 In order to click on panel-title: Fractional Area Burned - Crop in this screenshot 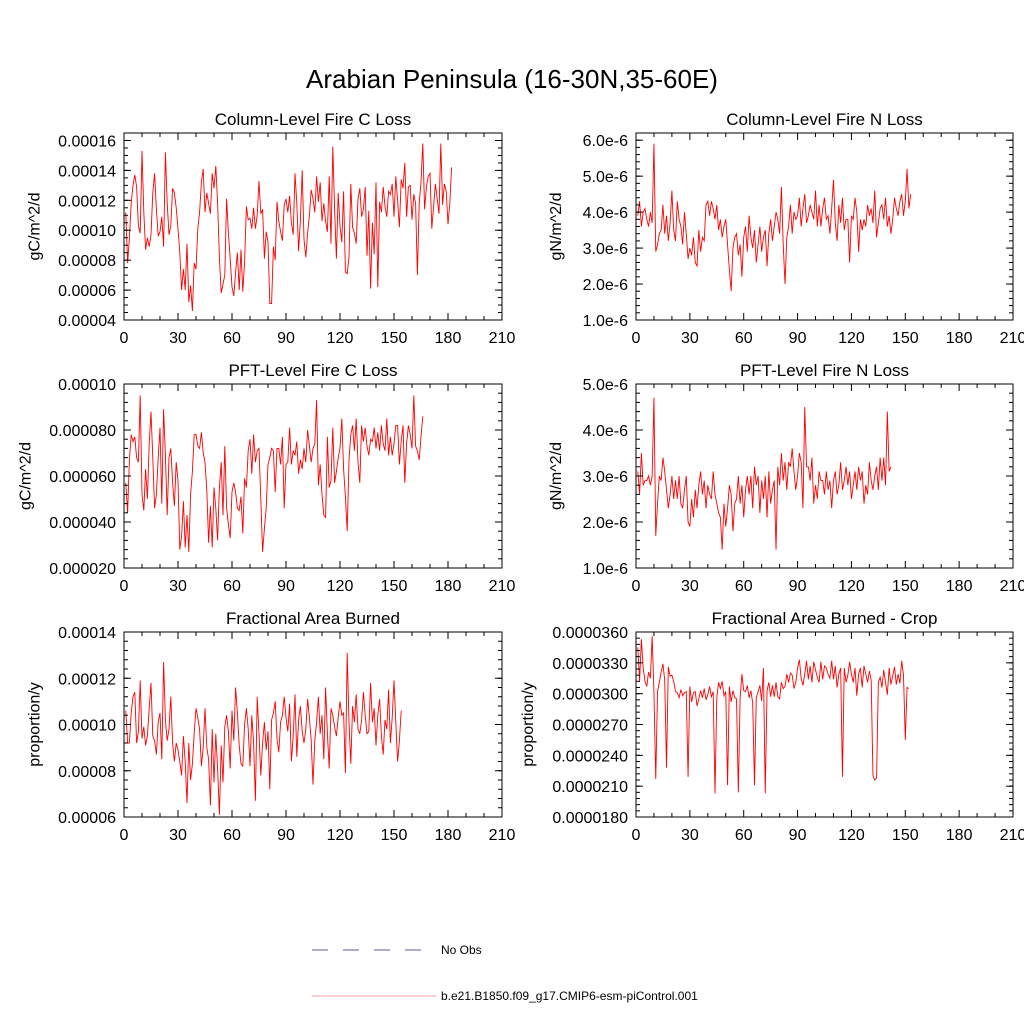, I will do `click(825, 618)`.